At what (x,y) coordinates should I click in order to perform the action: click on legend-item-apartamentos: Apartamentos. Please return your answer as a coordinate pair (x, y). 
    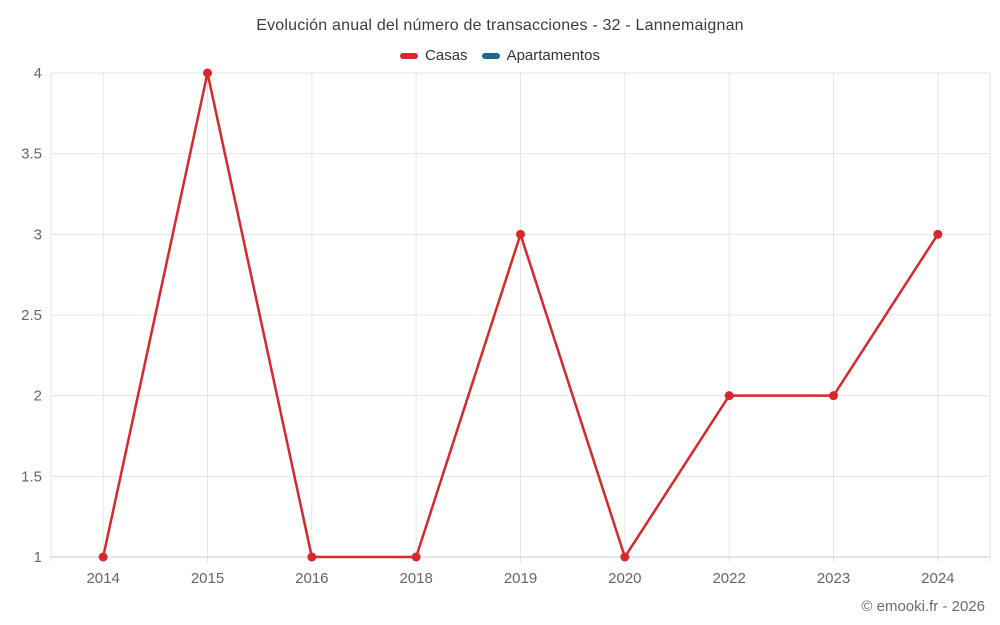
    Looking at the image, I should click on (540, 55).